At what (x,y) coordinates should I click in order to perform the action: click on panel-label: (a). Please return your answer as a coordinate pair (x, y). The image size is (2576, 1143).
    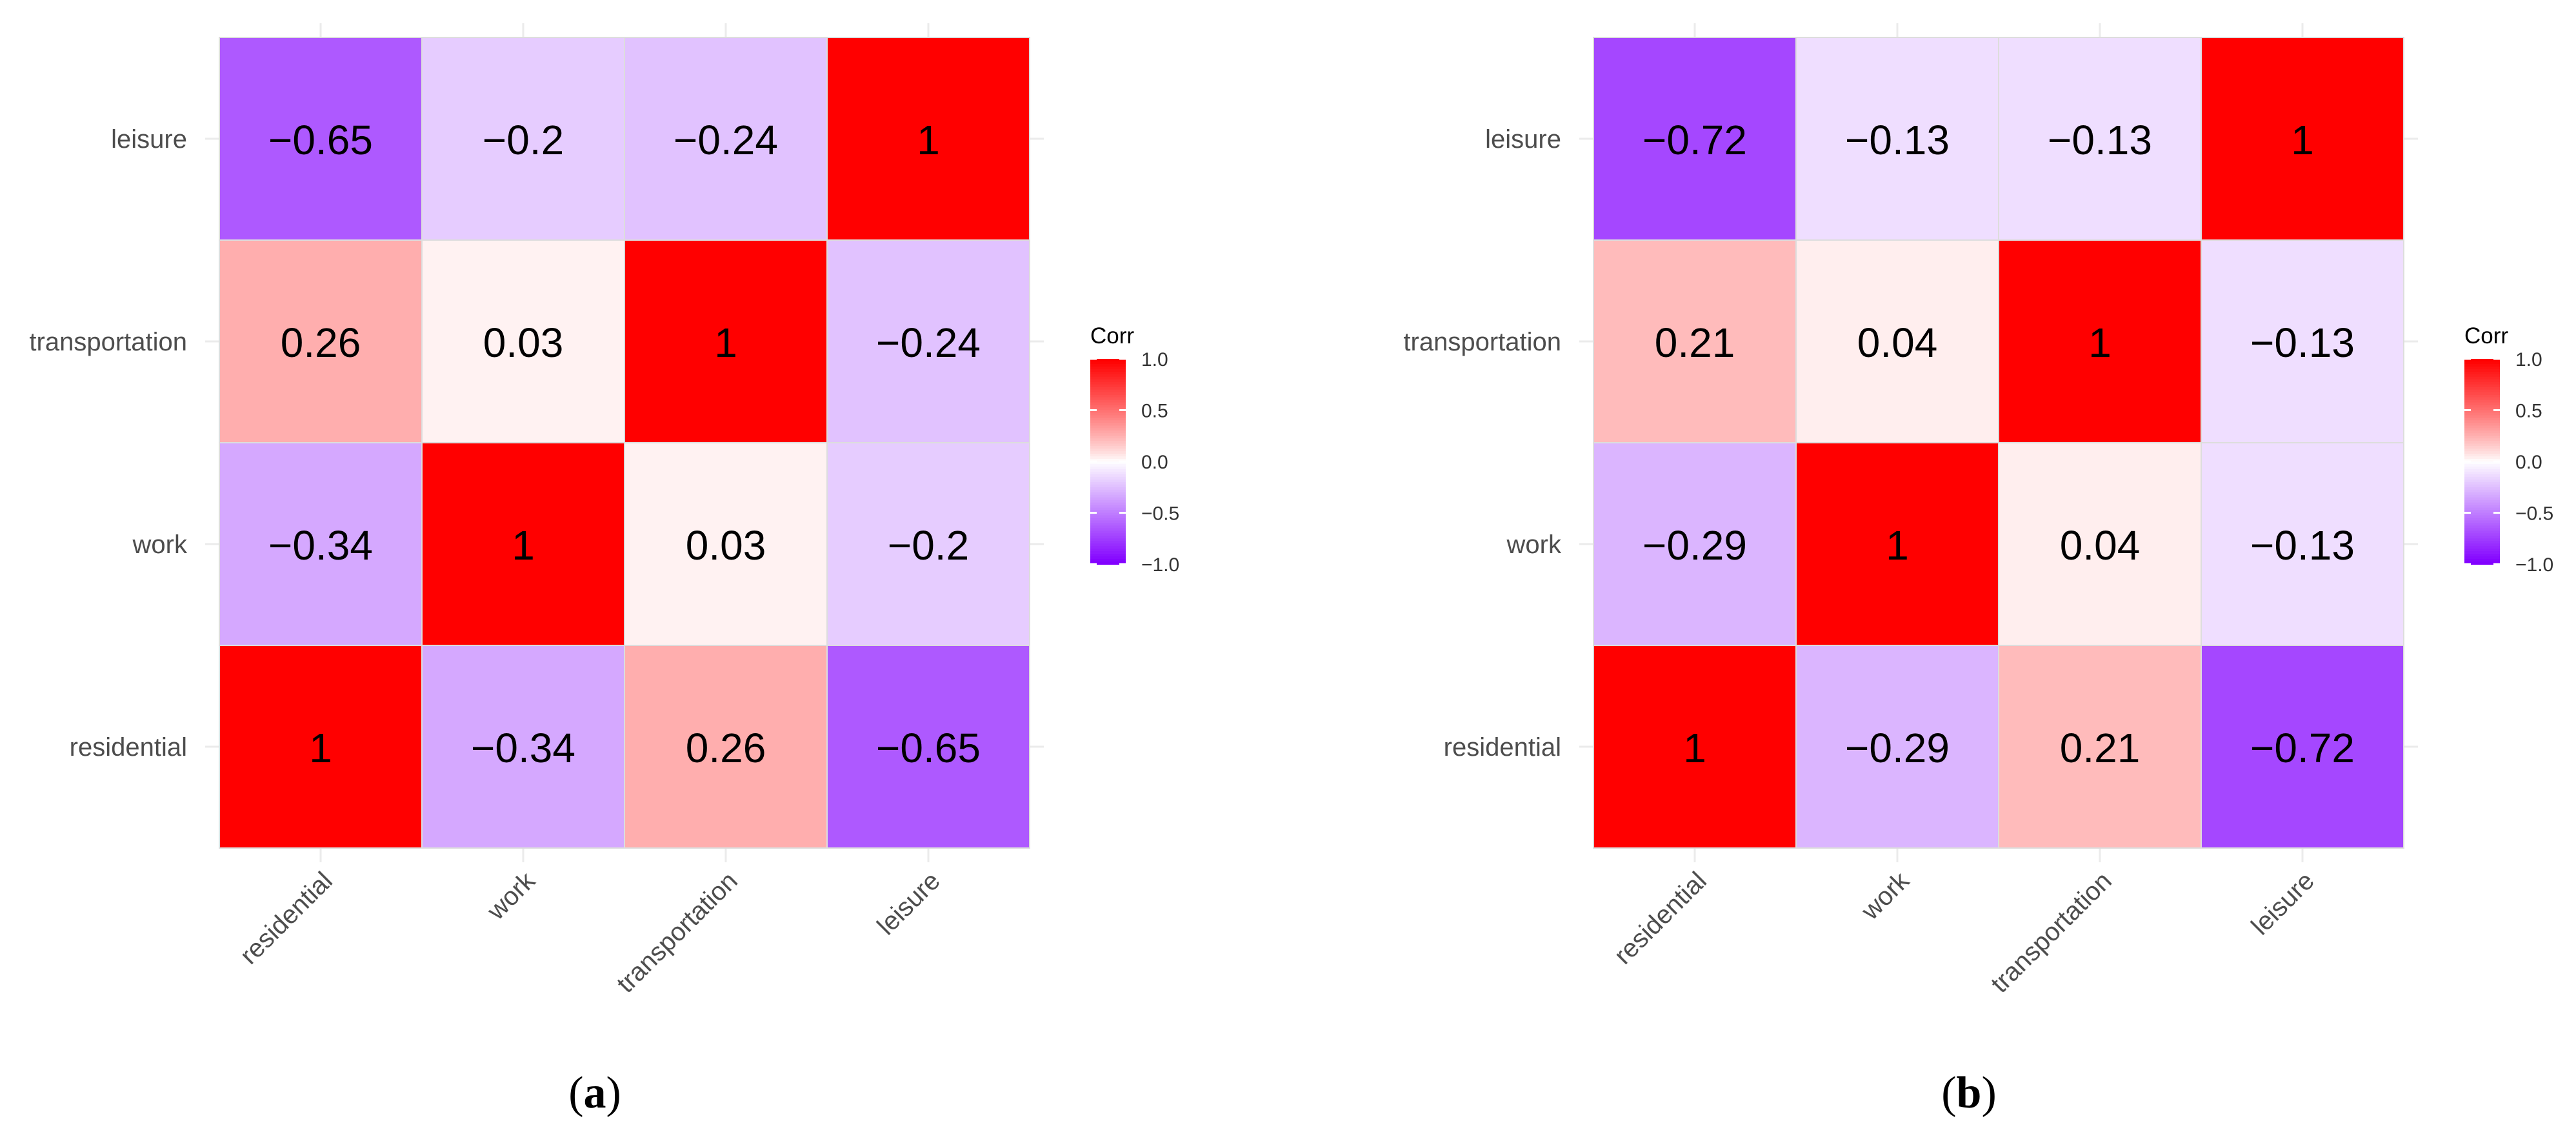
    Looking at the image, I should click on (594, 1093).